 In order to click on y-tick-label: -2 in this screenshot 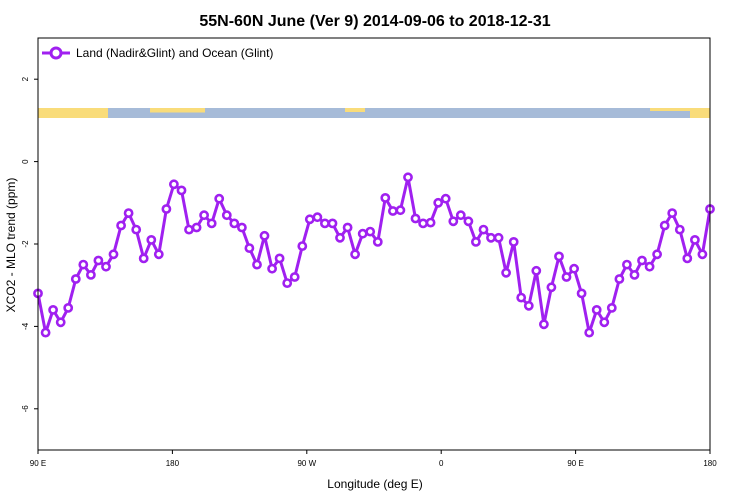, I will do `click(25, 244)`.